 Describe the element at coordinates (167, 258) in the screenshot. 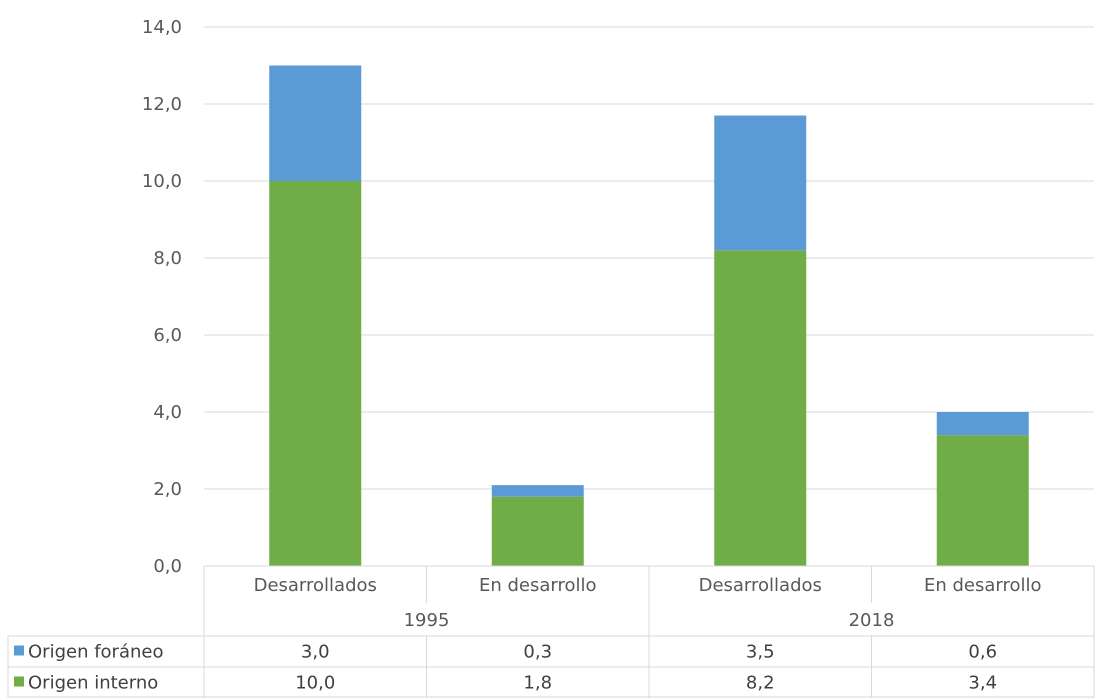

I see `y-tick-label: 8,0` at that location.